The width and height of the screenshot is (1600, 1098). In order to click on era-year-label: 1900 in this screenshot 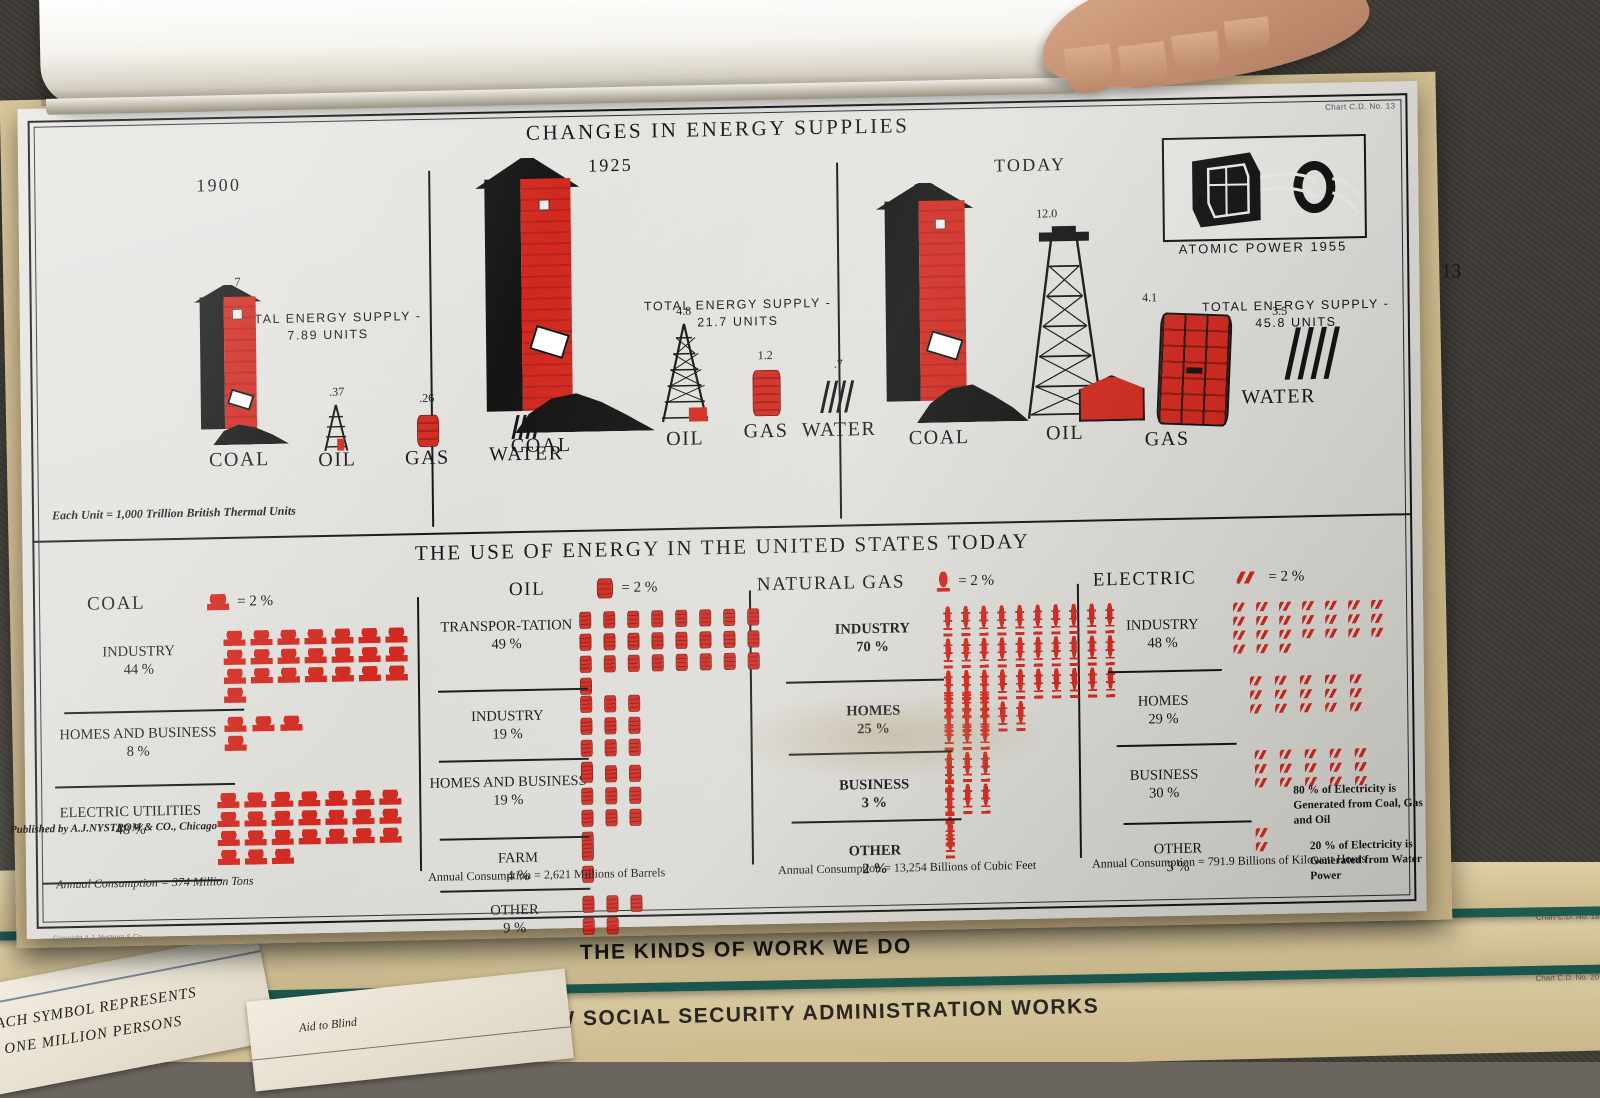, I will do `click(219, 185)`.